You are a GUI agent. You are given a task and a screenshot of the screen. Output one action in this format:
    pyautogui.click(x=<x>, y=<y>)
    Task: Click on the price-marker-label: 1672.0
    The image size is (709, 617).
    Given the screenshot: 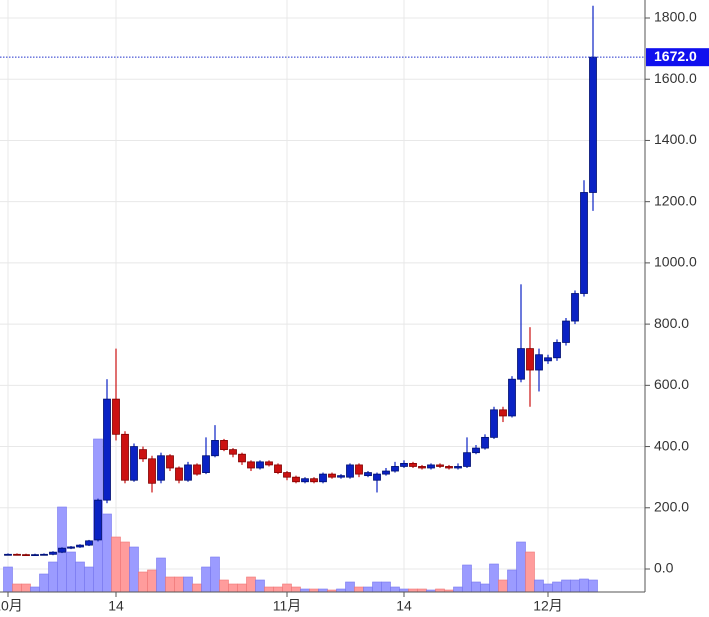 What is the action you would take?
    pyautogui.click(x=675, y=56)
    